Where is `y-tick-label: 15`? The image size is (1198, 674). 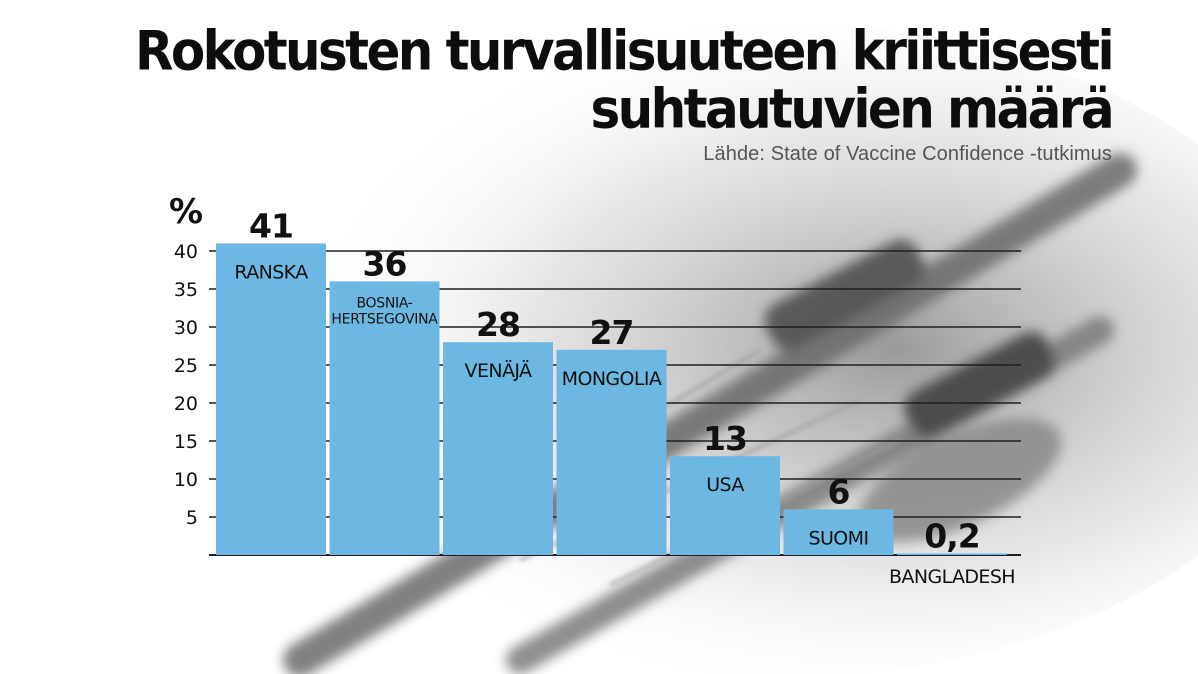
y-tick-label: 15 is located at coordinates (186, 442).